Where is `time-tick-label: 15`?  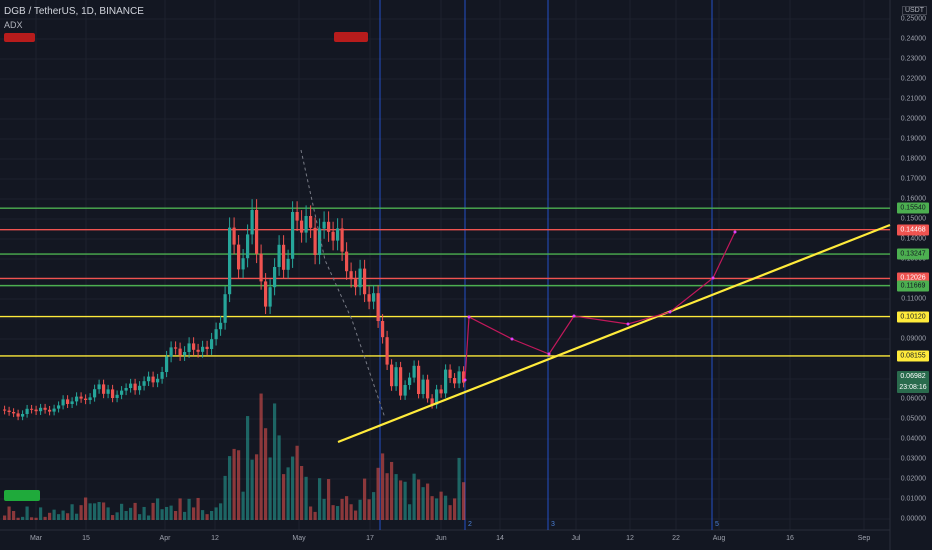 time-tick-label: 15 is located at coordinates (86, 538).